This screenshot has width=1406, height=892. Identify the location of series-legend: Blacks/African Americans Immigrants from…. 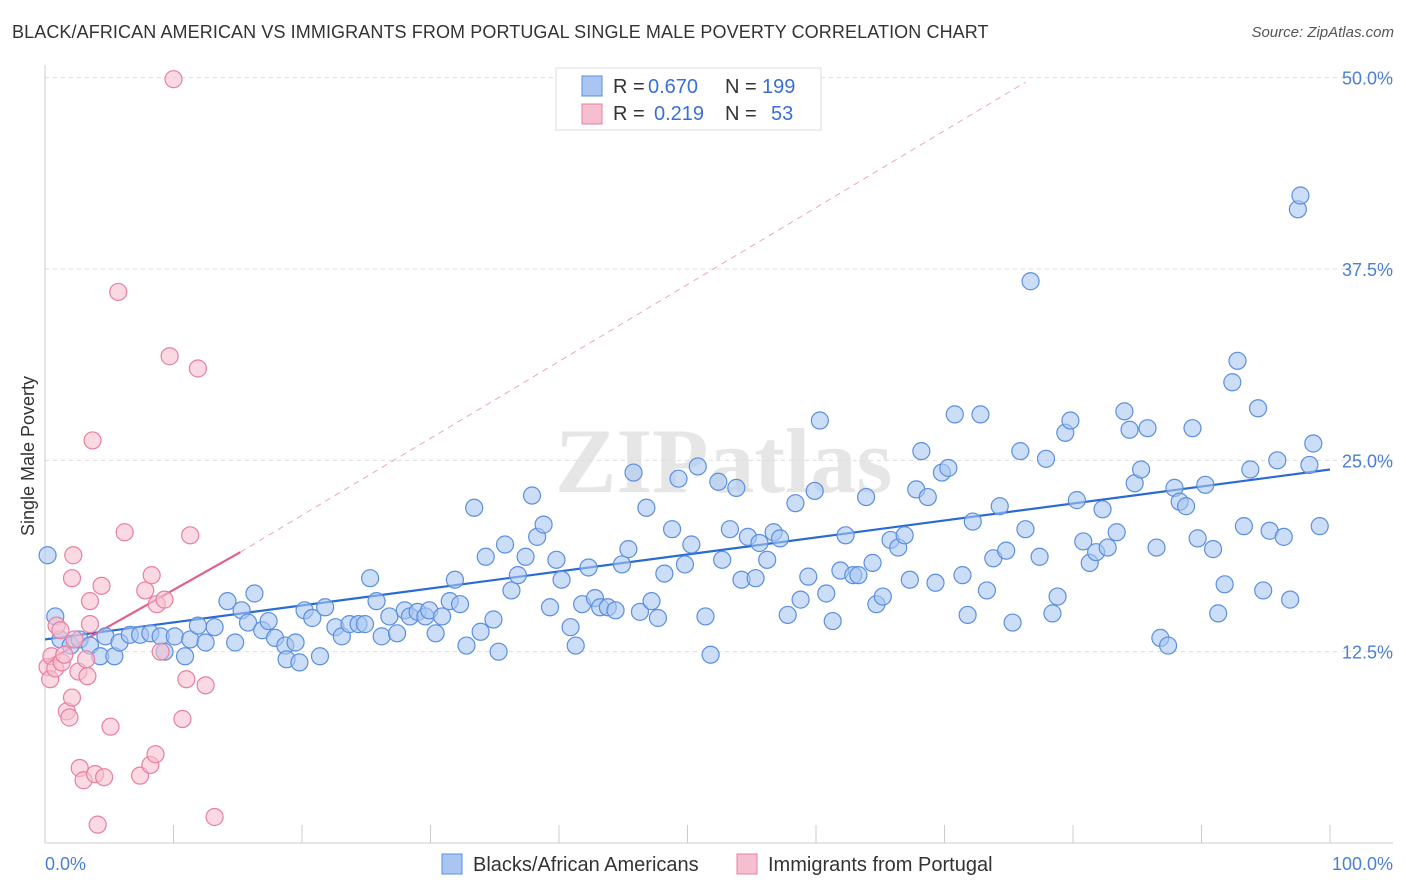
(717, 864).